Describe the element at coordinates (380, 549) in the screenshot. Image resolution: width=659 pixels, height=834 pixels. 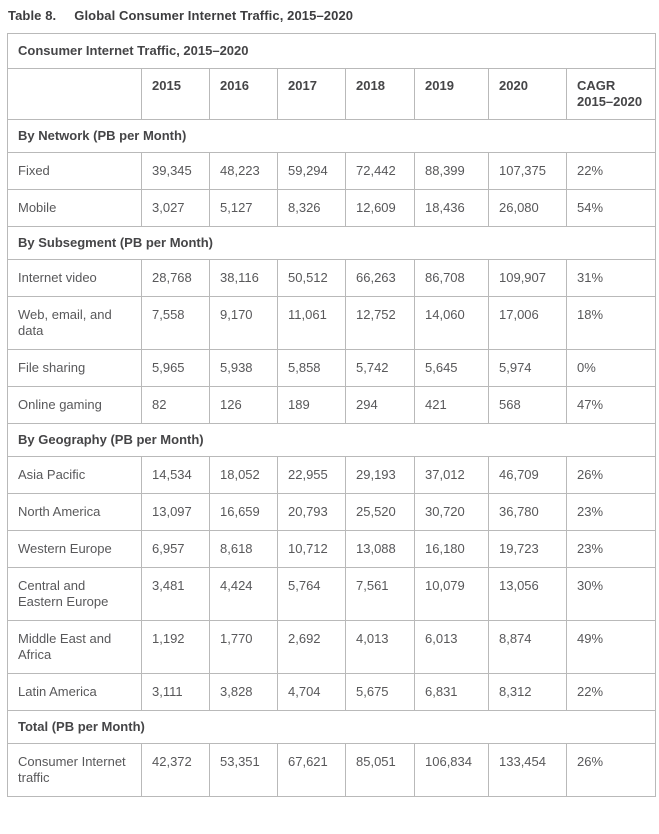
I see `data-cell: 13,088` at that location.